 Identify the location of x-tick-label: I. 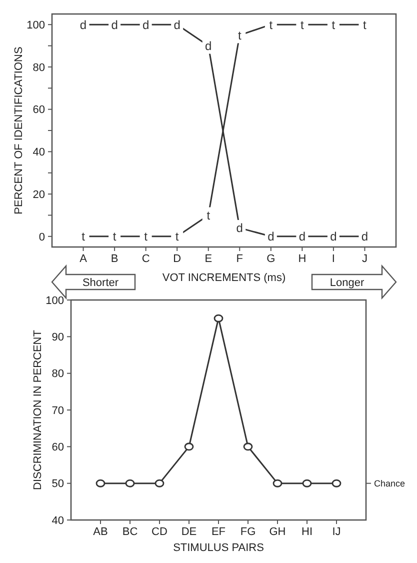
(333, 259).